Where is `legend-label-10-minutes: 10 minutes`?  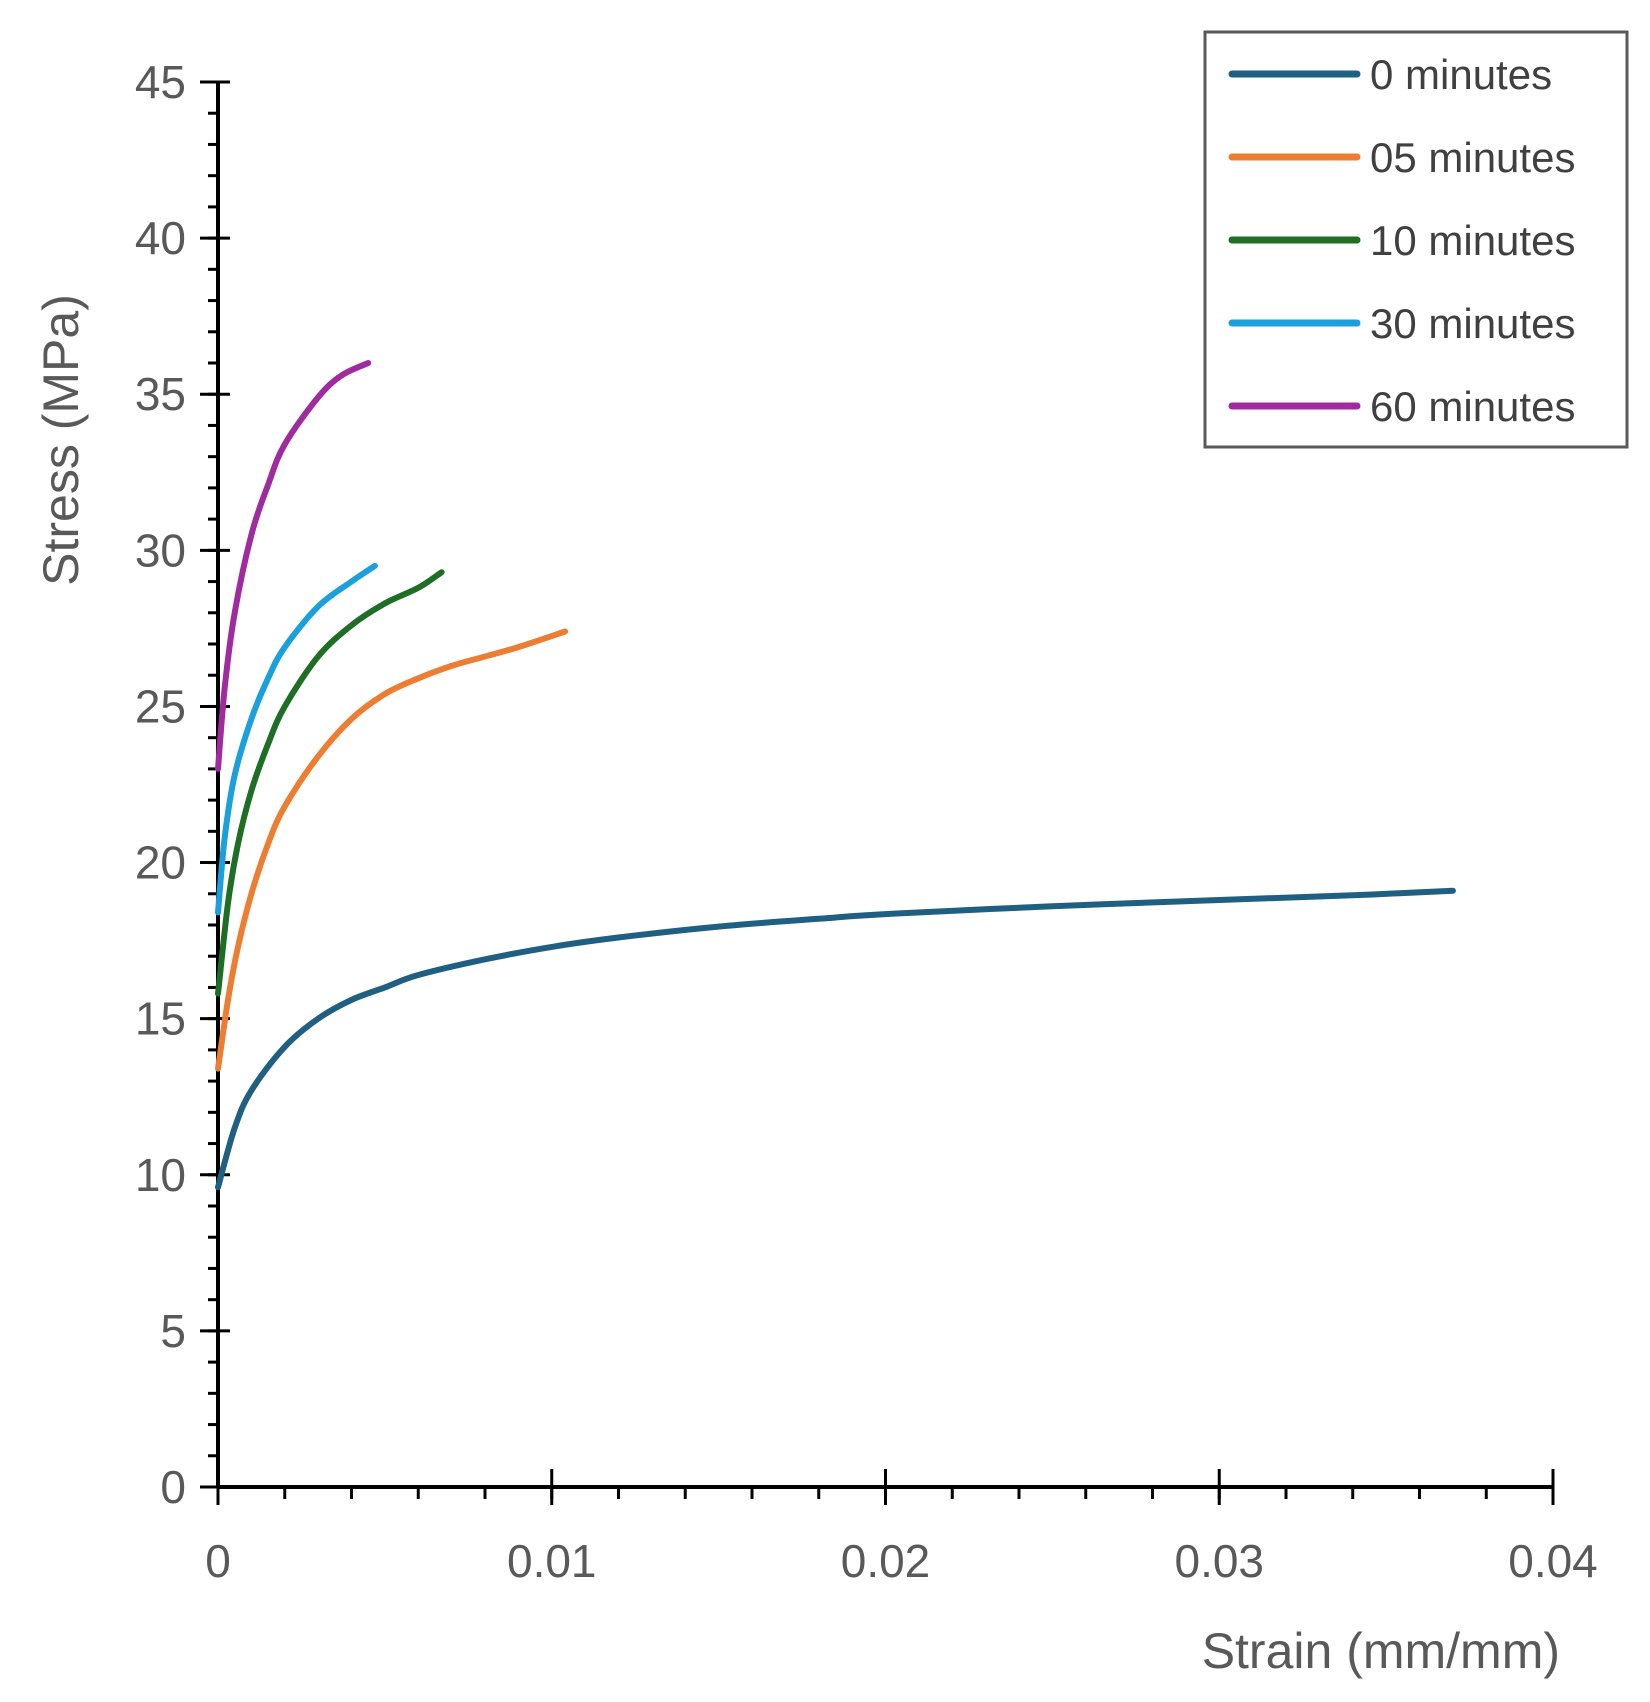
legend-label-10-minutes: 10 minutes is located at coordinates (1472, 240).